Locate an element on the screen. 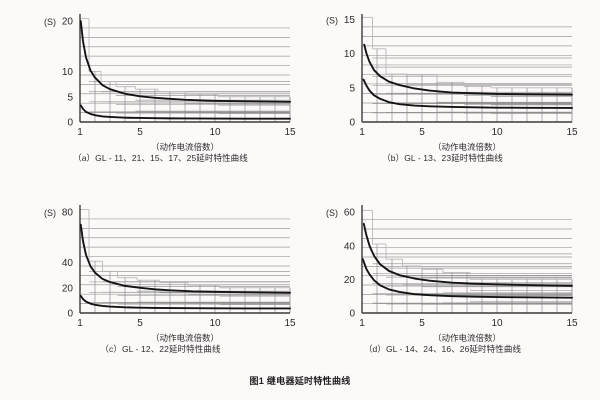  panel-d-caption: （d）GL - 14、24、16、26延时特性曲线 is located at coordinates (442, 349).